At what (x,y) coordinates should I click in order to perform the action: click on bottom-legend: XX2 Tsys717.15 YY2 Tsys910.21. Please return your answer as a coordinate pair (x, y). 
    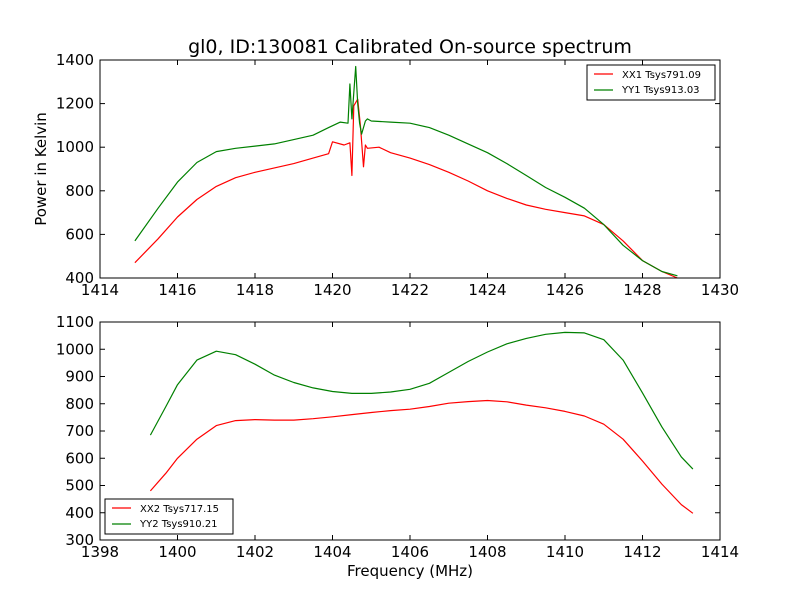
    Looking at the image, I should click on (169, 516).